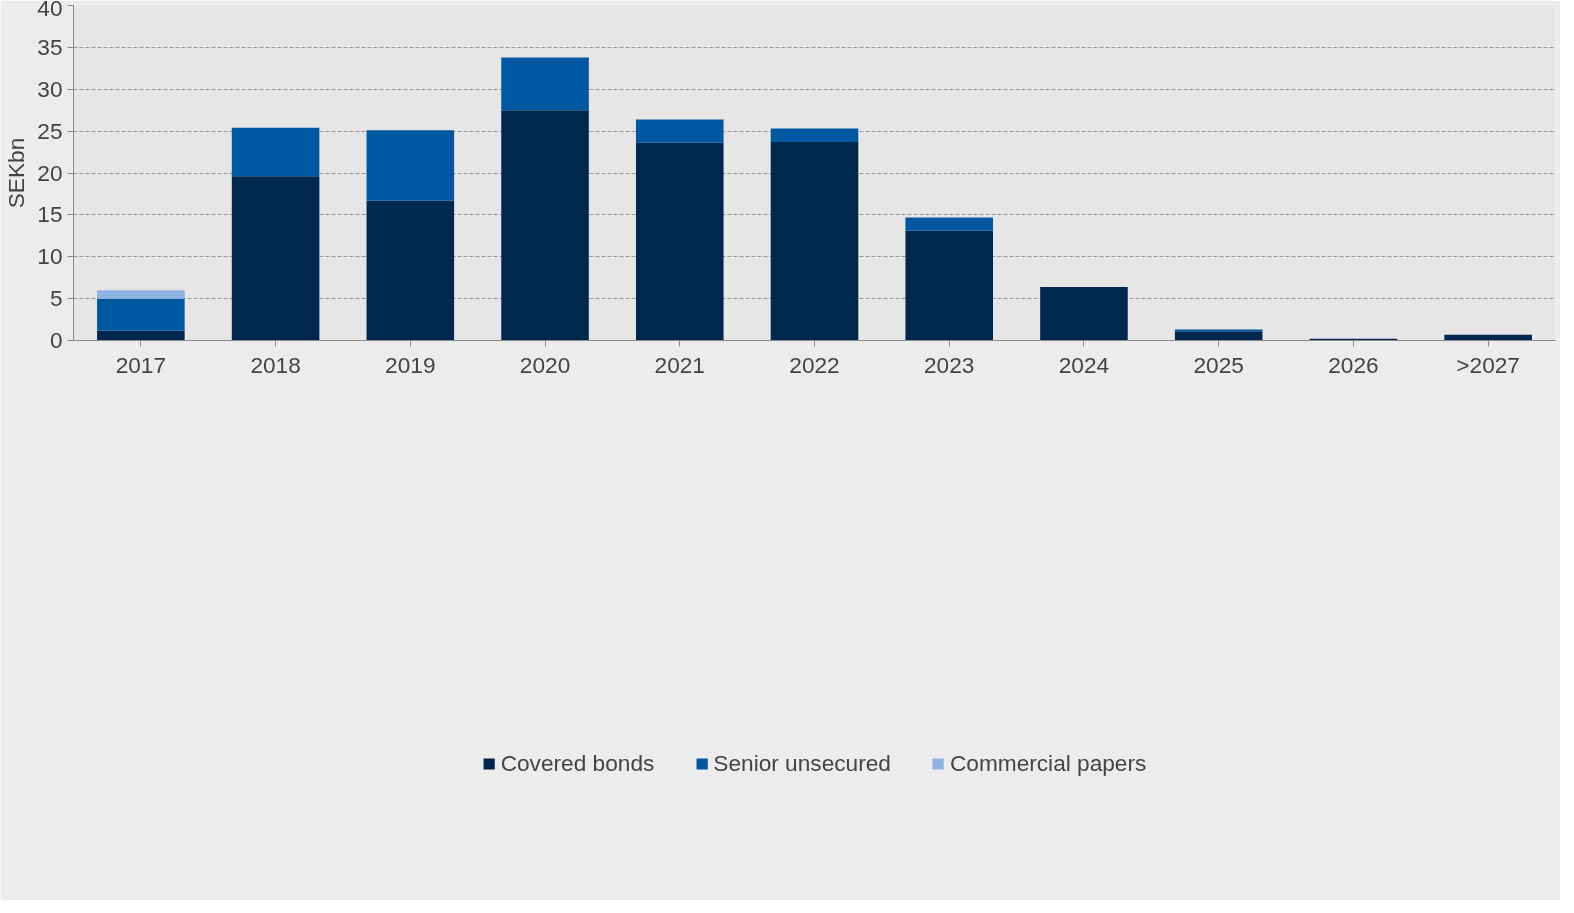 The width and height of the screenshot is (1574, 913). What do you see at coordinates (50, 256) in the screenshot?
I see `y-tick-label: 10` at bounding box center [50, 256].